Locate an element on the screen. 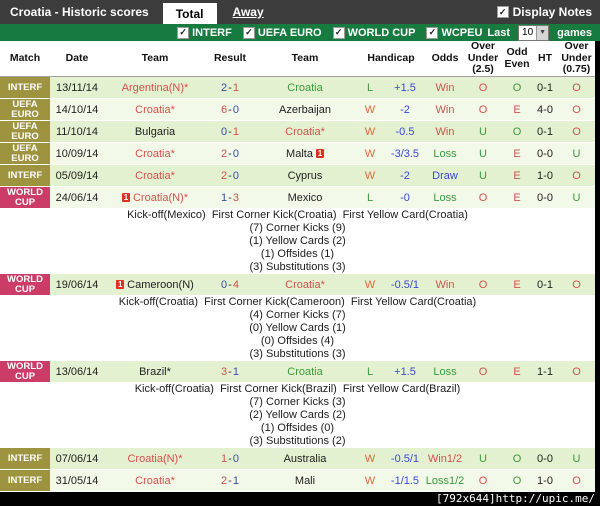 Image resolution: width=600 pixels, height=506 pixels. away-team: Malta 1 is located at coordinates (305, 153).